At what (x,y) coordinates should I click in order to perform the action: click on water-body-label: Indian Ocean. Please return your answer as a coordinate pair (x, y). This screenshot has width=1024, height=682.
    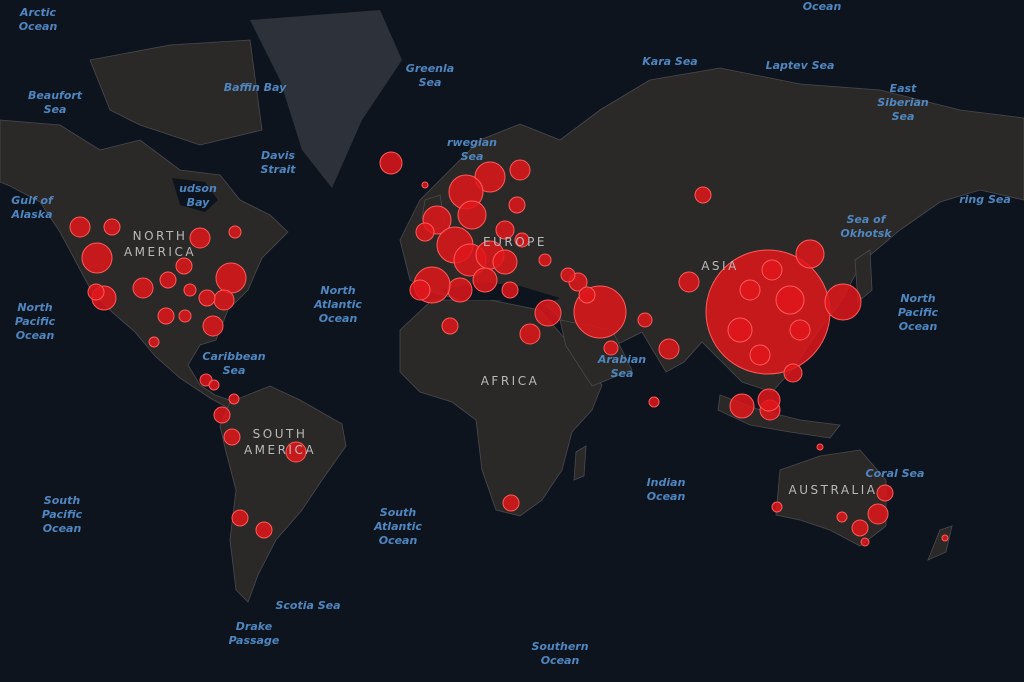
    Looking at the image, I should click on (666, 489).